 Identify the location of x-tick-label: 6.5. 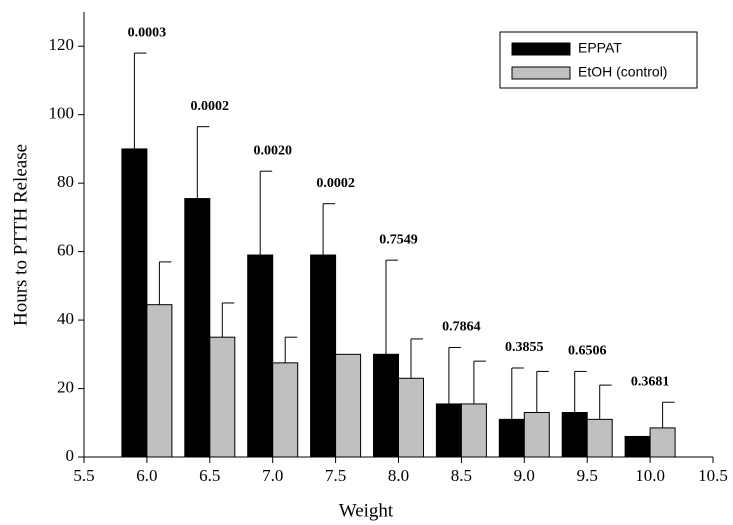
(209, 475).